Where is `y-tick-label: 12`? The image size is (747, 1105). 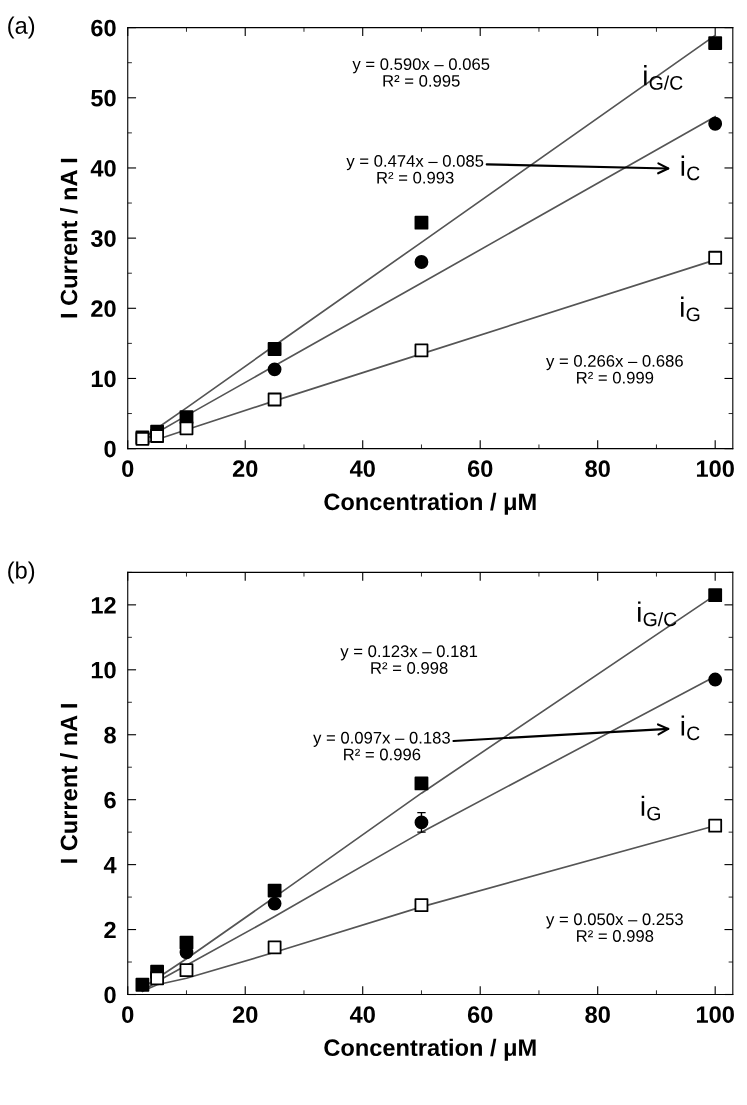 y-tick-label: 12 is located at coordinates (103, 605).